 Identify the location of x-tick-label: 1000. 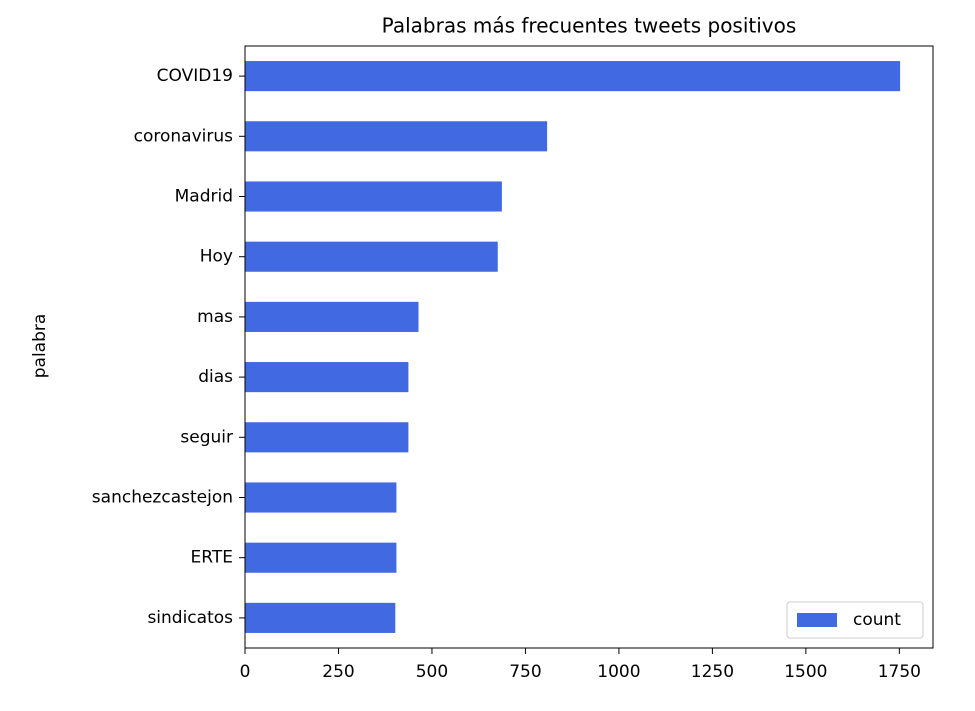
(618, 672).